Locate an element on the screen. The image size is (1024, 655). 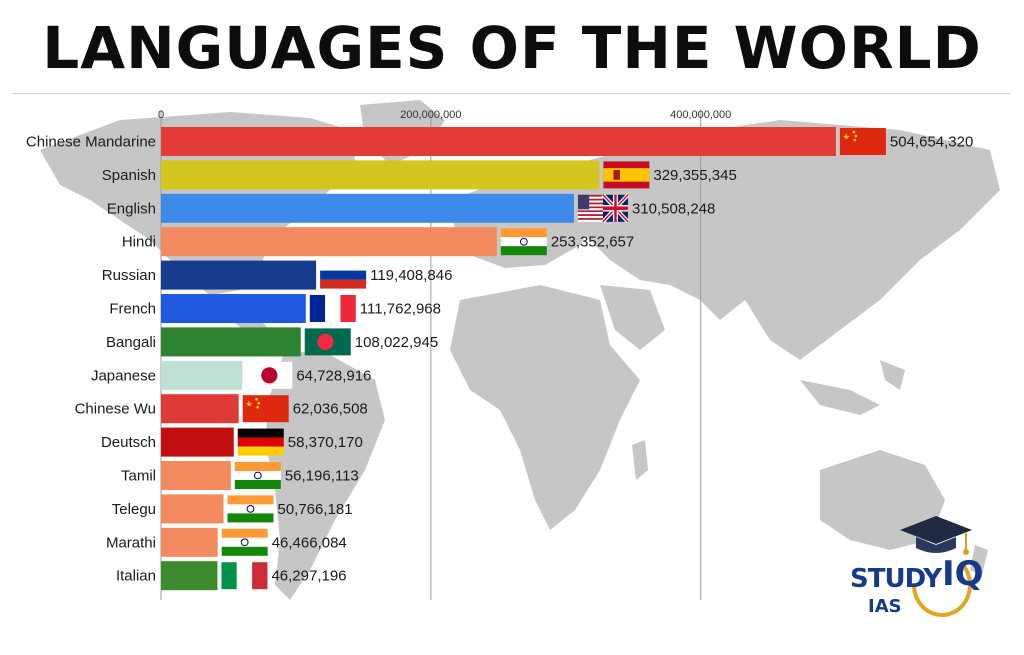
x-tick-label: 200,000,000 is located at coordinates (430, 115).